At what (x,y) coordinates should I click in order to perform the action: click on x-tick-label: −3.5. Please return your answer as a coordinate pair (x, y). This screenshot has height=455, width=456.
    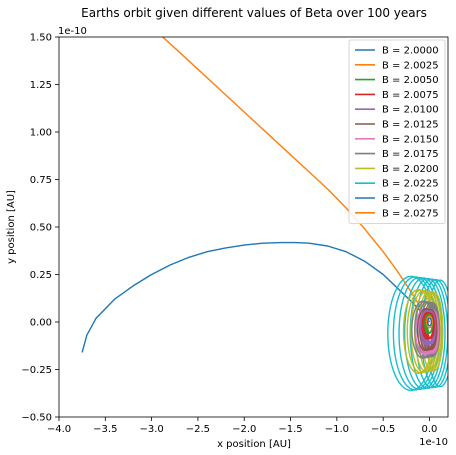
    Looking at the image, I should click on (105, 429).